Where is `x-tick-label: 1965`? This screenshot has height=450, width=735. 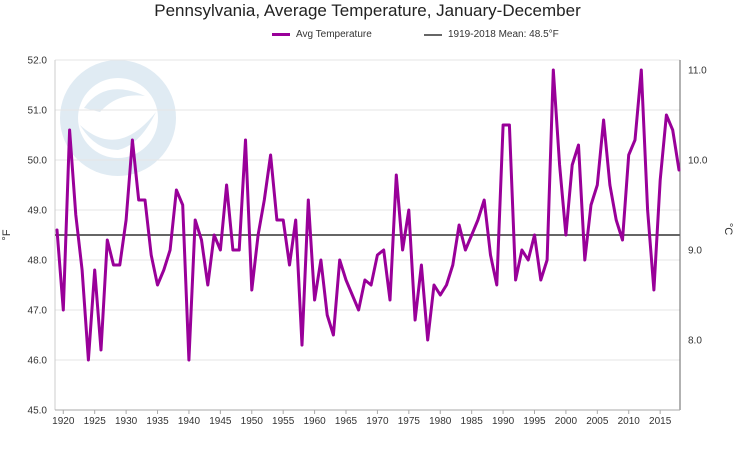 x-tick-label: 1965 is located at coordinates (346, 421).